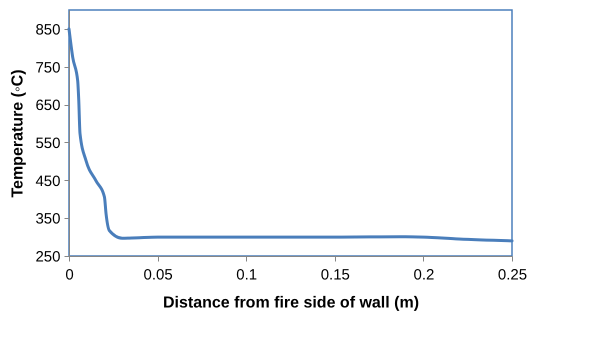  Describe the element at coordinates (47, 67) in the screenshot. I see `y-tick-label: 750` at that location.